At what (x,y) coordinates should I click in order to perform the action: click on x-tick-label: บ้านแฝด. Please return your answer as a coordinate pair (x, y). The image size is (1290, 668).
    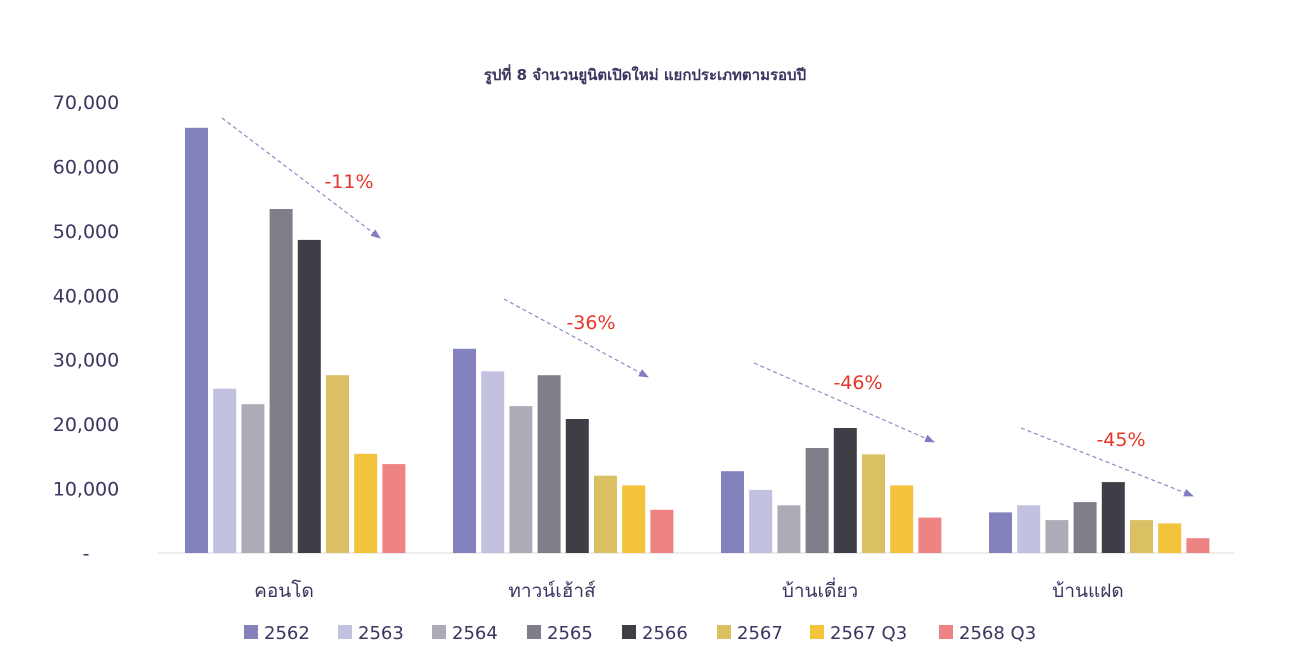
    Looking at the image, I should click on (1087, 591).